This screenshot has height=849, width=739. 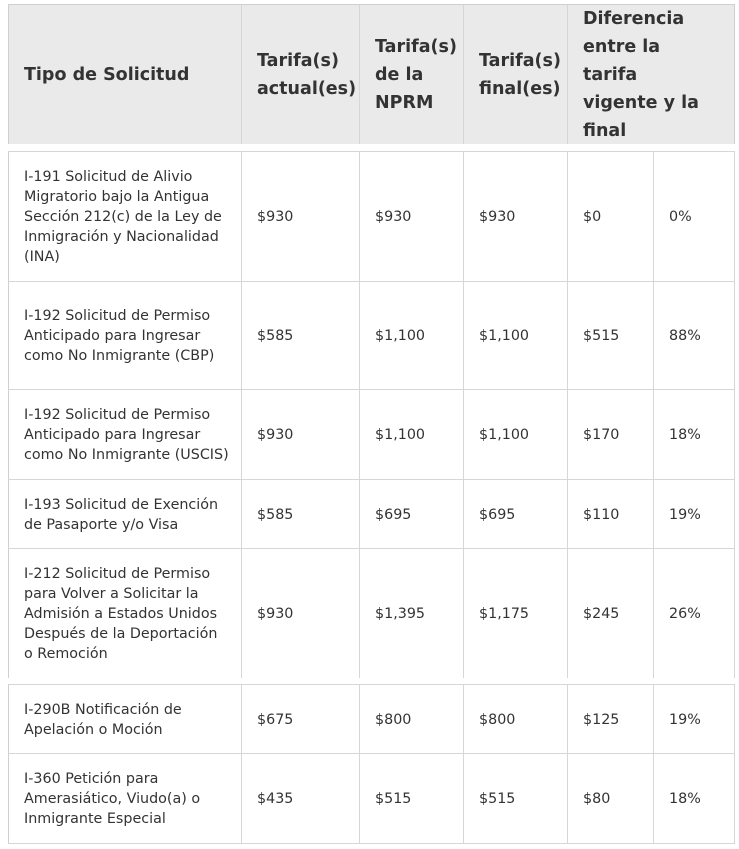 What do you see at coordinates (685, 614) in the screenshot?
I see `row-pct: 26%` at bounding box center [685, 614].